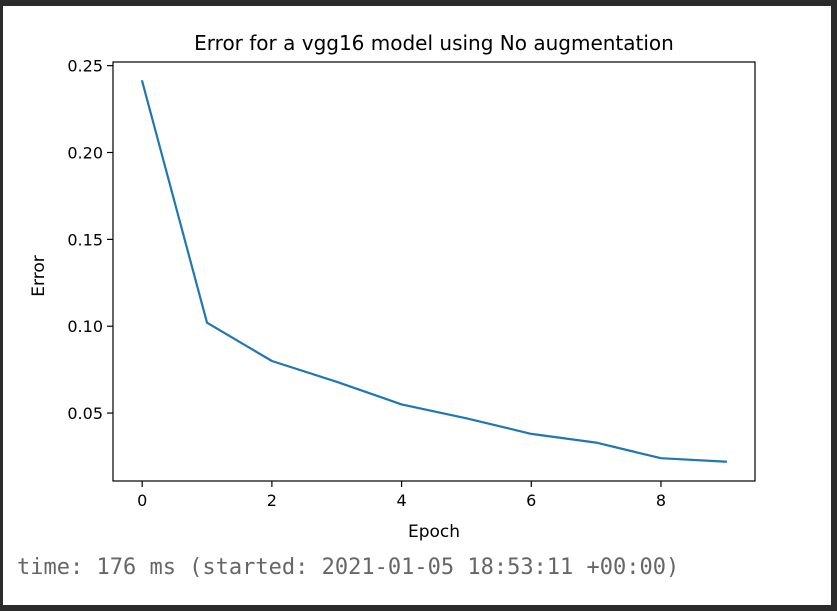  Describe the element at coordinates (85, 239) in the screenshot. I see `y-tick-label: 0.15` at that location.